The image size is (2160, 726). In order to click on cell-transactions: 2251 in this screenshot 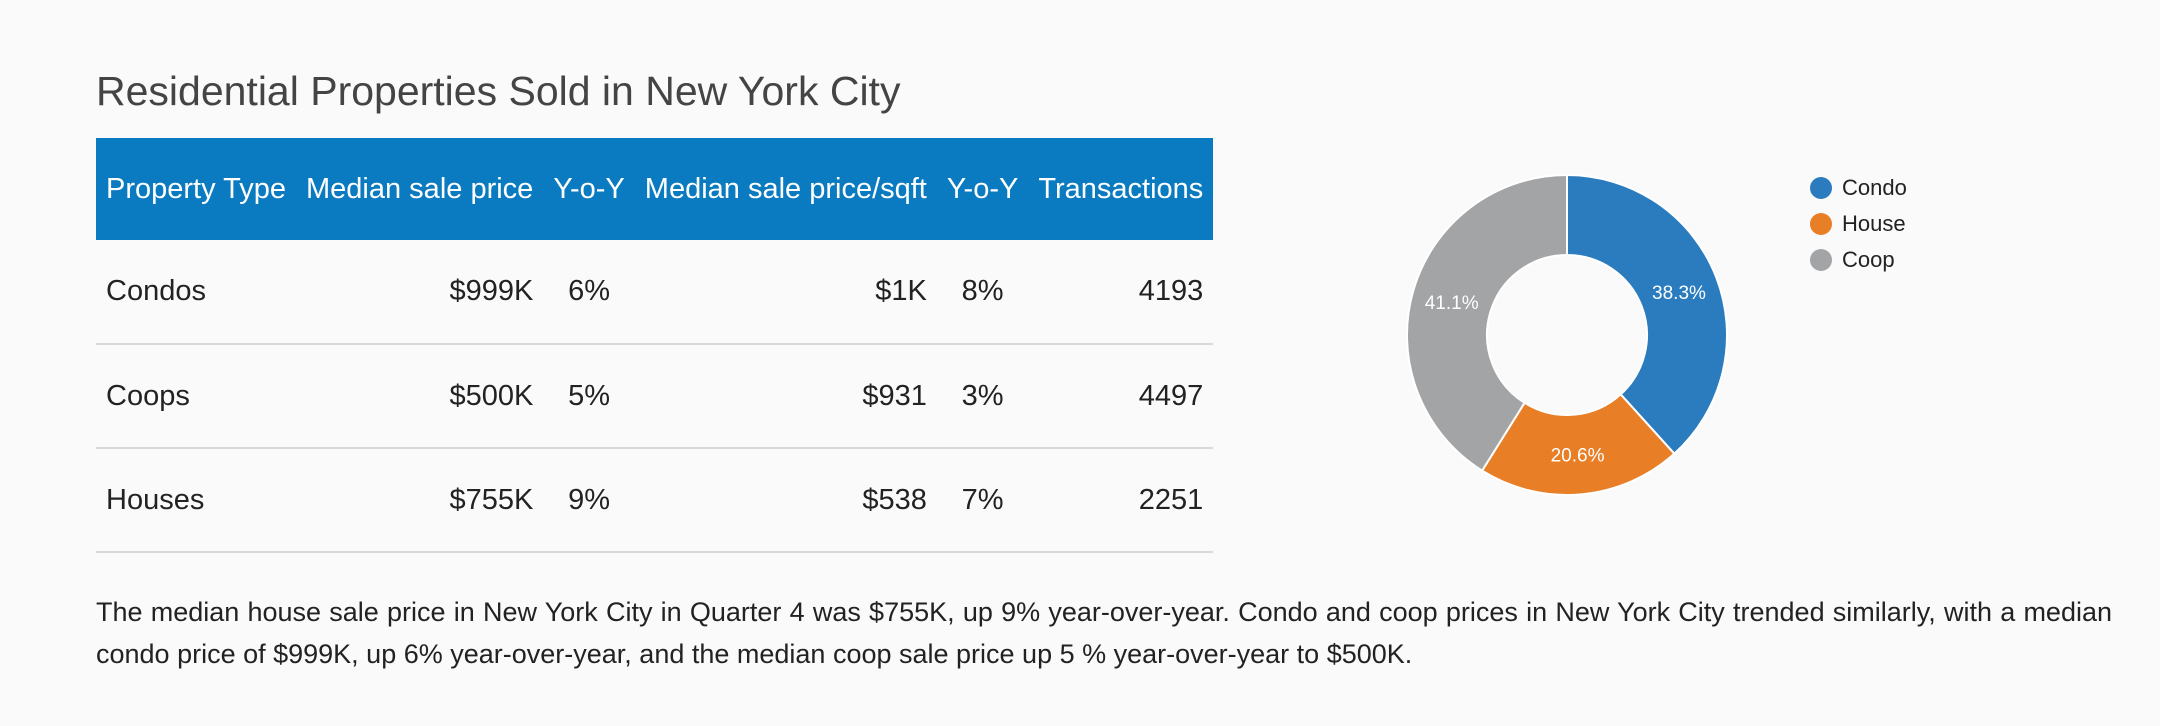, I will do `click(1171, 499)`.